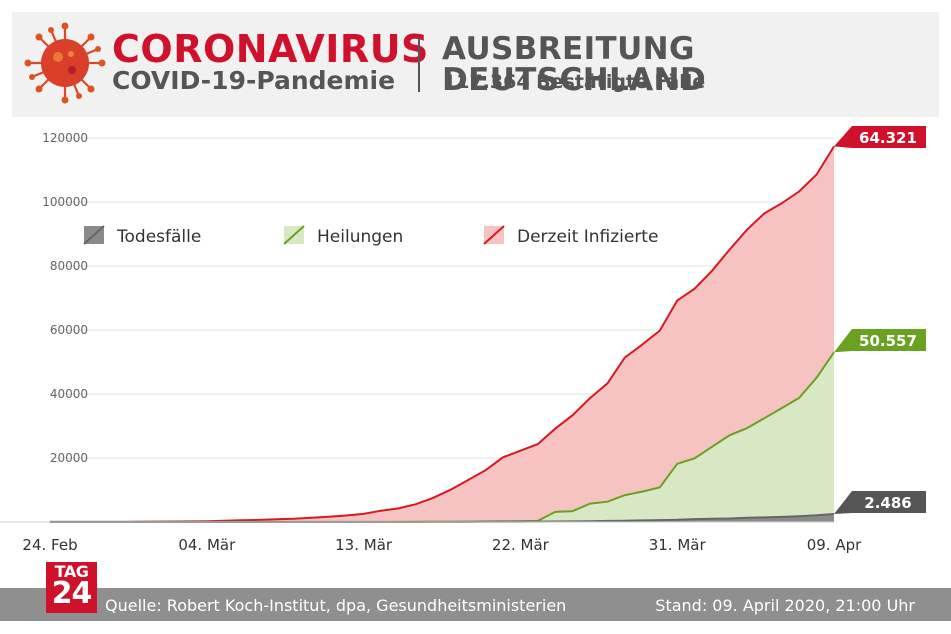 The image size is (951, 634). Describe the element at coordinates (364, 545) in the screenshot. I see `x-tick-label: 13. Mär` at that location.